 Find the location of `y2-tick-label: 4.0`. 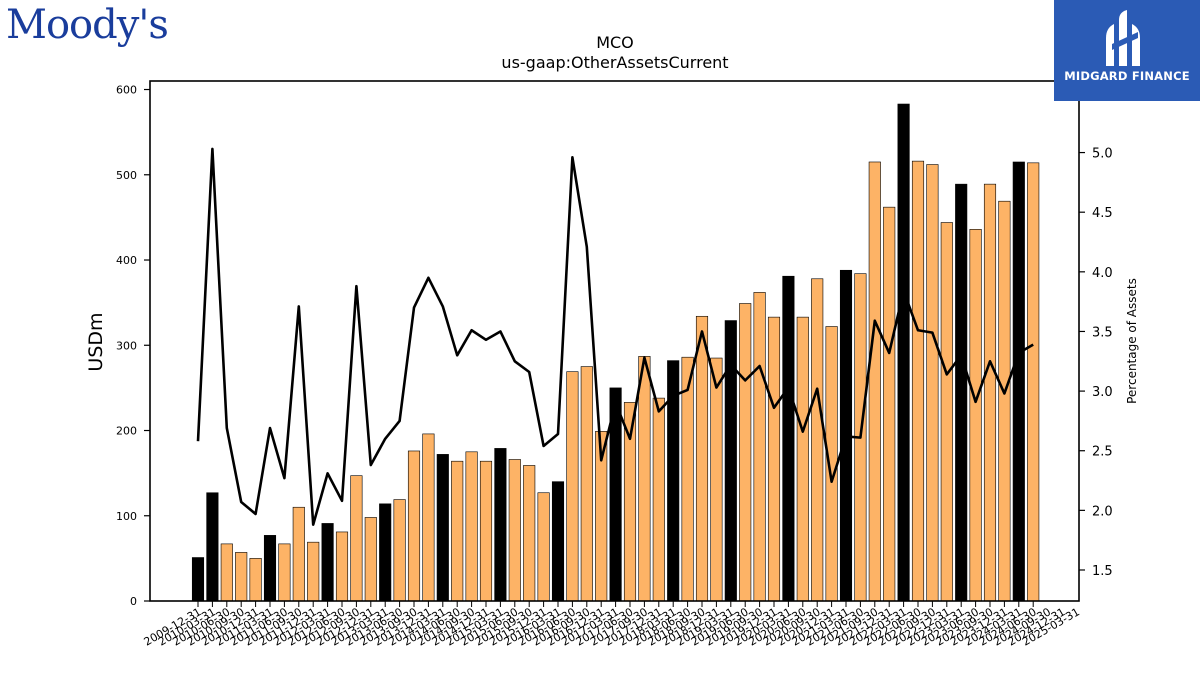

y2-tick-label: 4.0 is located at coordinates (1102, 273).